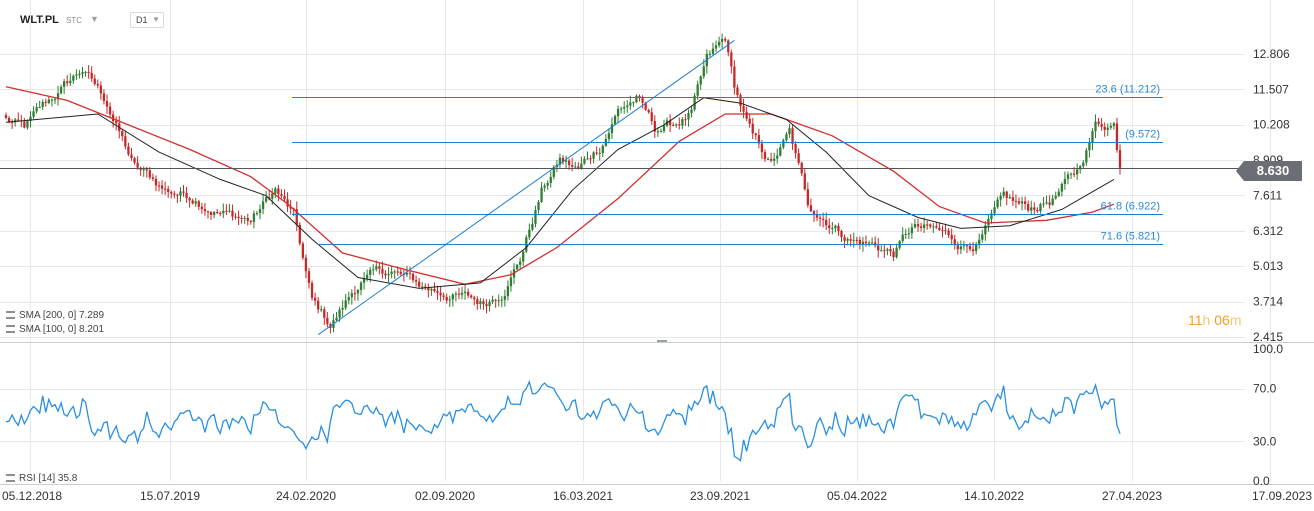  I want to click on sma100-legend-label: SMA [100, 0] 8.201, so click(62, 329).